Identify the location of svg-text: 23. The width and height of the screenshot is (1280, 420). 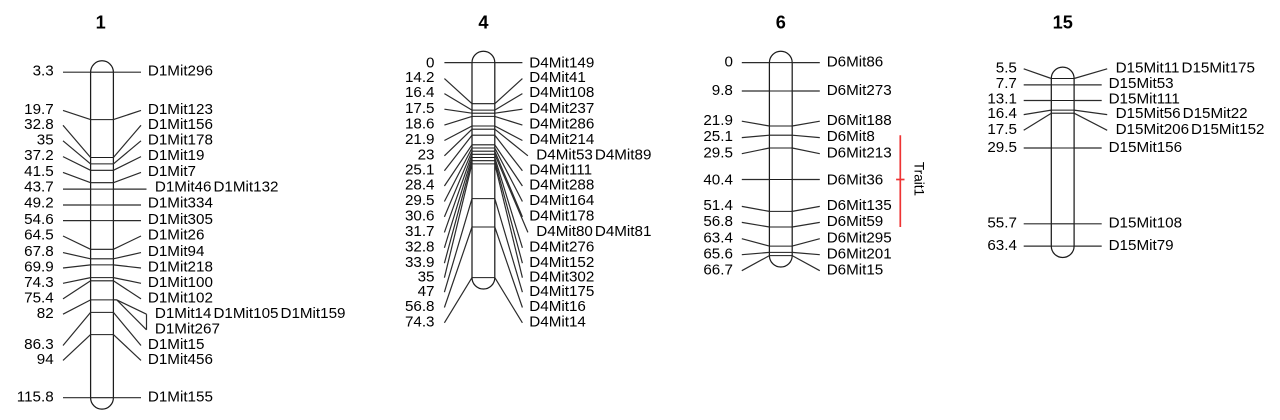
(426, 154).